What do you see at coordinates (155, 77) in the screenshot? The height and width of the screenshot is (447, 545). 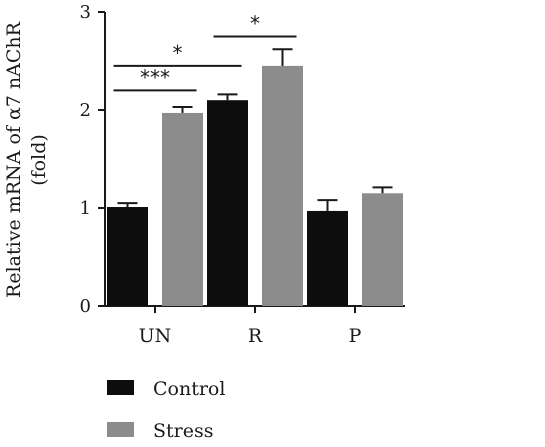 I see `significance-label: ***` at bounding box center [155, 77].